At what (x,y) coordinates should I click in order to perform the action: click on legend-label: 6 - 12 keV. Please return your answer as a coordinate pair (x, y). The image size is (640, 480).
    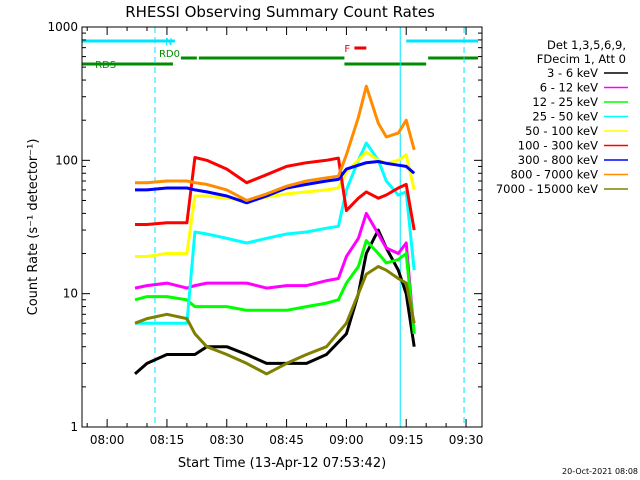
    Looking at the image, I should click on (569, 88).